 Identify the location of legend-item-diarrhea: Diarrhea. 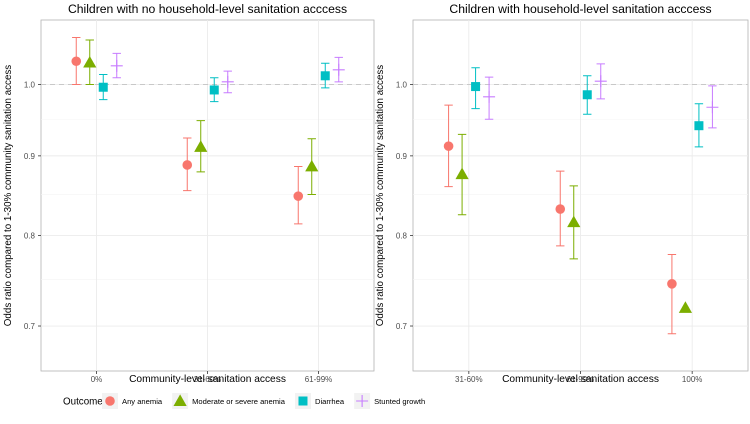
(319, 401).